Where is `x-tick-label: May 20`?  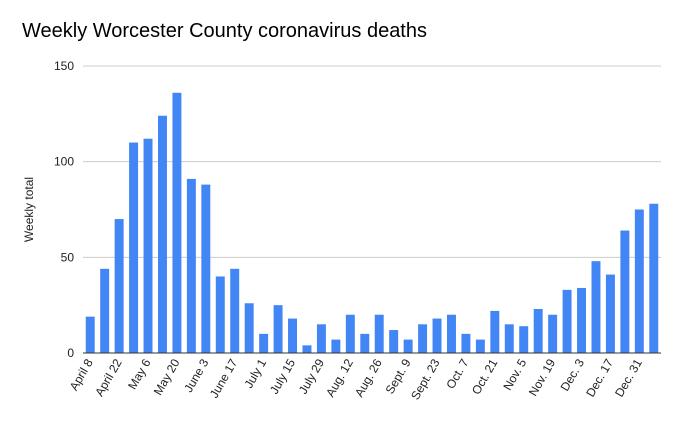 x-tick-label: May 20 is located at coordinates (167, 376).